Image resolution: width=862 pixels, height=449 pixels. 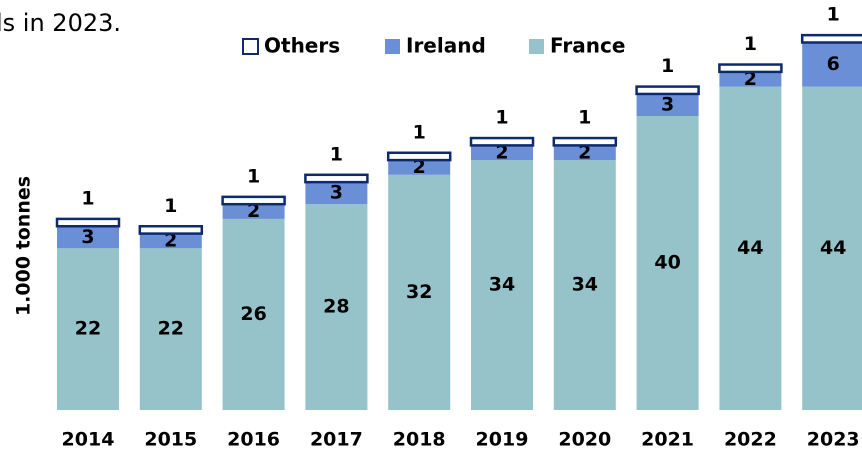 I want to click on data-label: 32, so click(x=419, y=292).